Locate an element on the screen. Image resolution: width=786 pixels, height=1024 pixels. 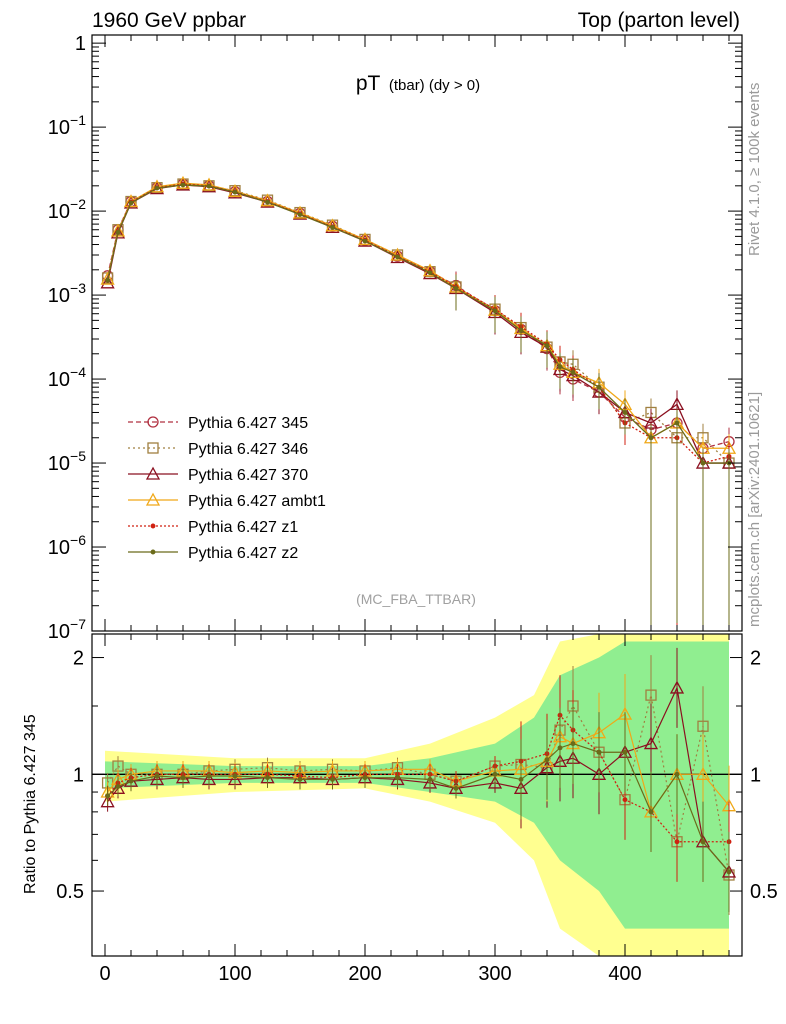
legend-item: Pythia 6.427 345 is located at coordinates (218, 423).